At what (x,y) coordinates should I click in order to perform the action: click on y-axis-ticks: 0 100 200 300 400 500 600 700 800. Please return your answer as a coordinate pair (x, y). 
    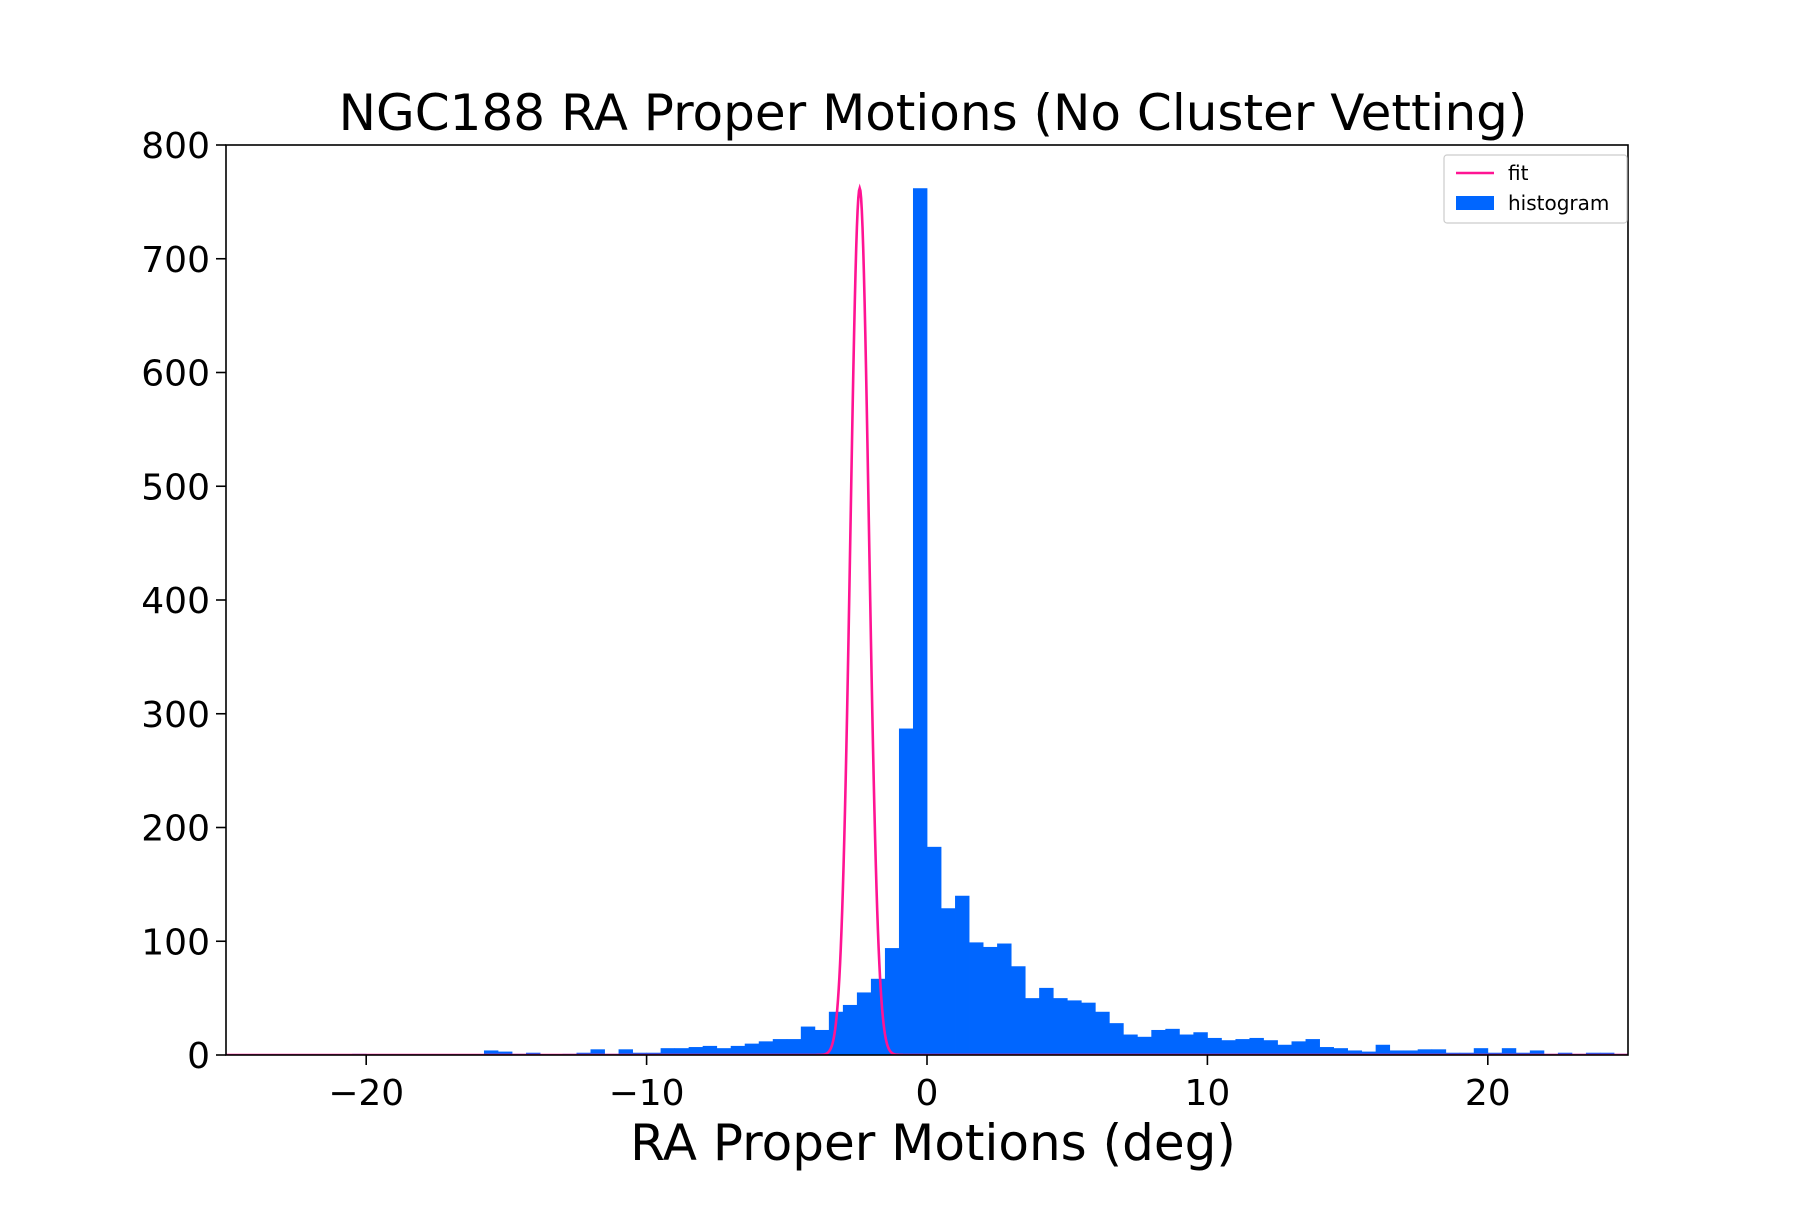
    Looking at the image, I should click on (183, 601).